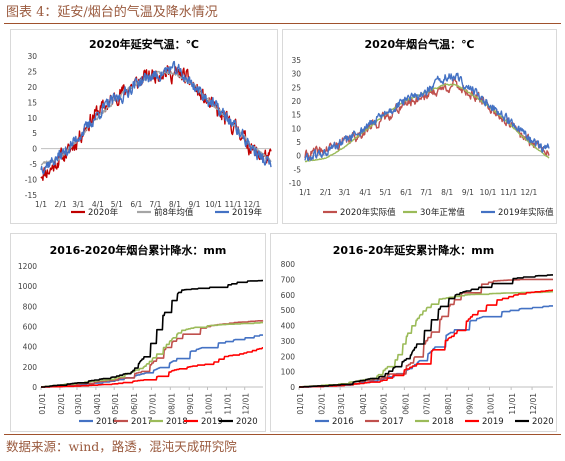  What do you see at coordinates (32, 87) in the screenshot?
I see `y-tick-label: 20` at bounding box center [32, 87].